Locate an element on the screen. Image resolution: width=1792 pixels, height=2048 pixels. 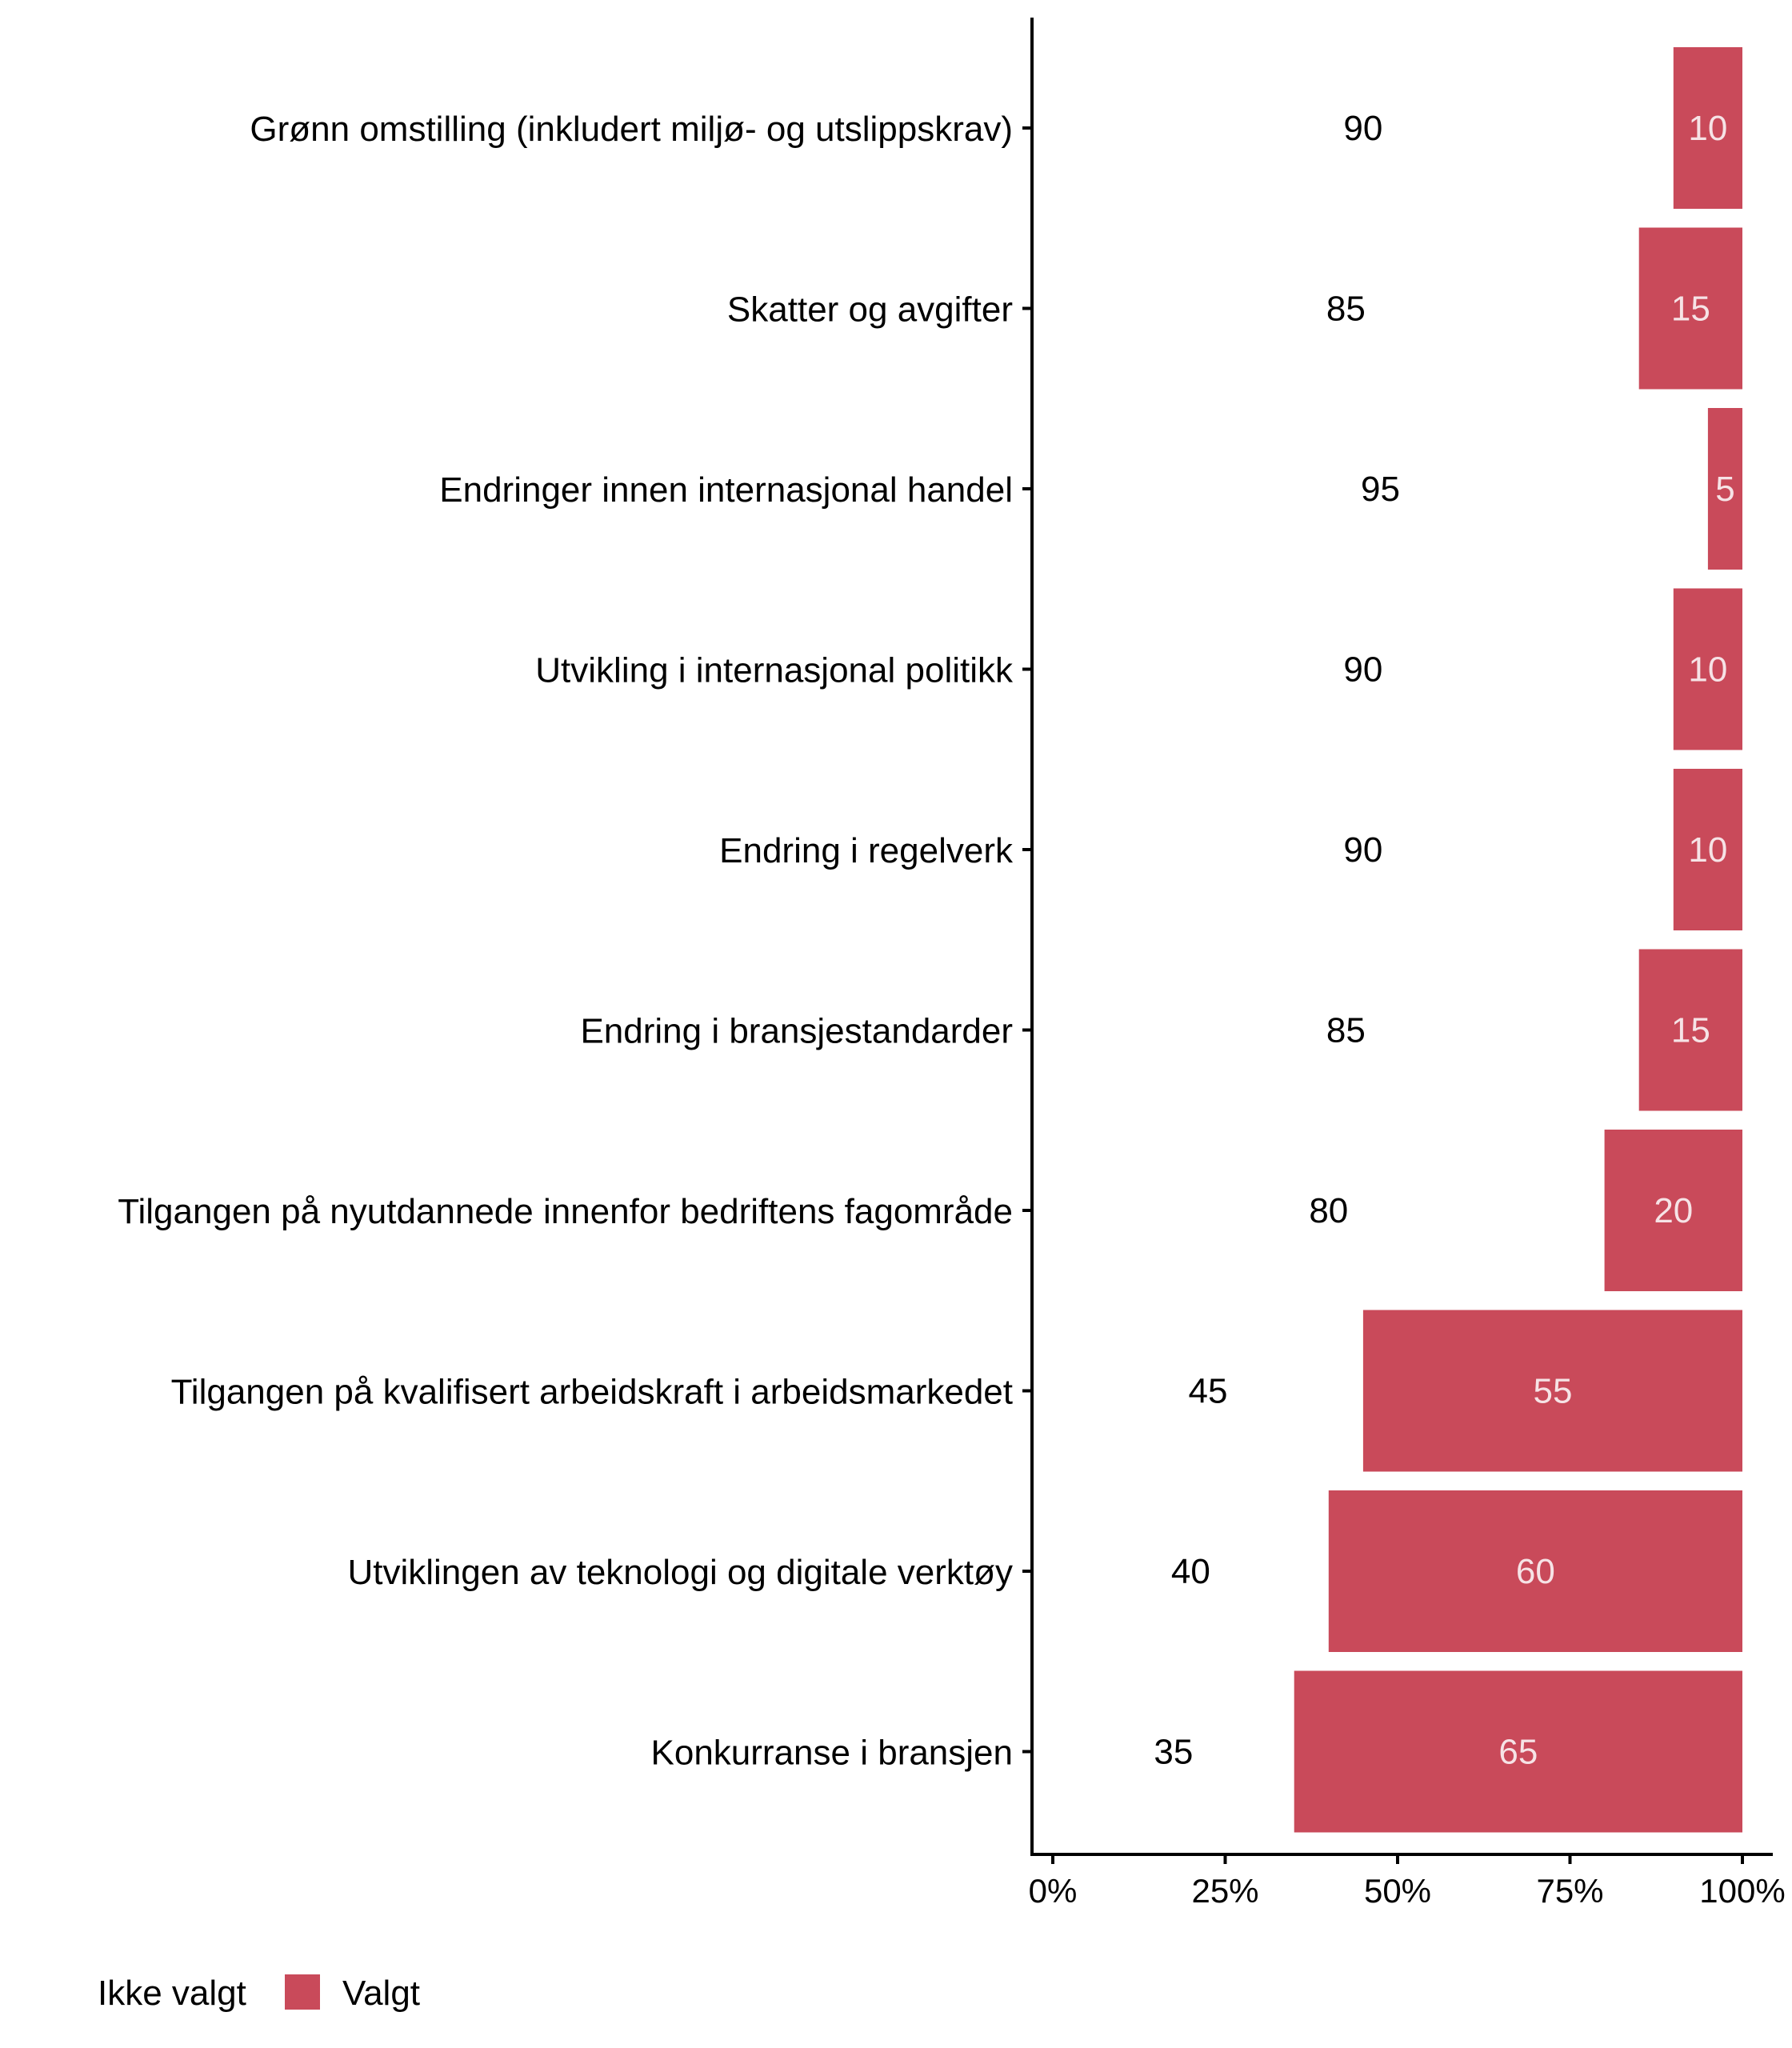
value-label-ikke-valgt-2: 95 is located at coordinates (1380, 489).